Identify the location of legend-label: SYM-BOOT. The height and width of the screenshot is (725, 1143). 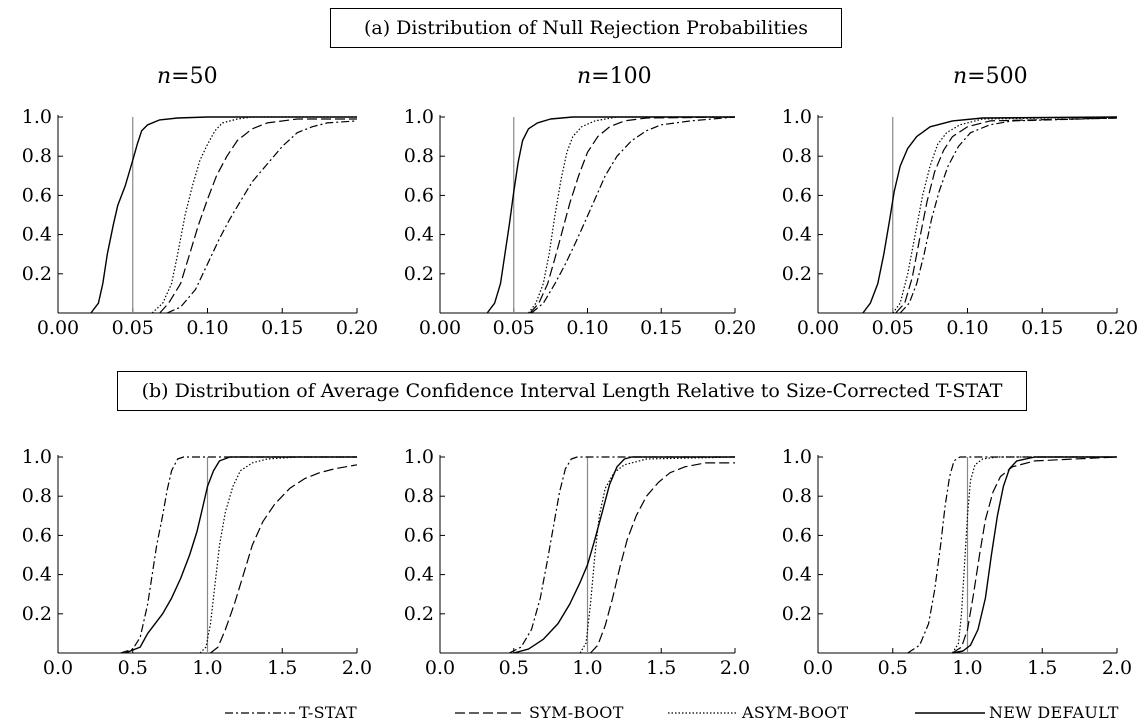
(576, 712).